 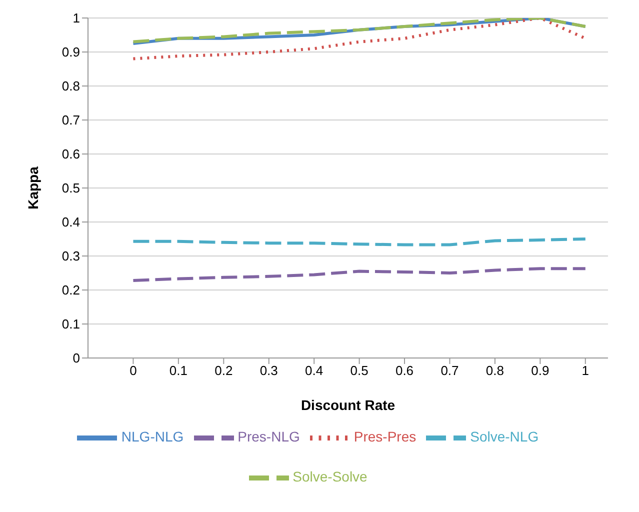 I want to click on x-tick-label: 0.6, so click(x=404, y=370).